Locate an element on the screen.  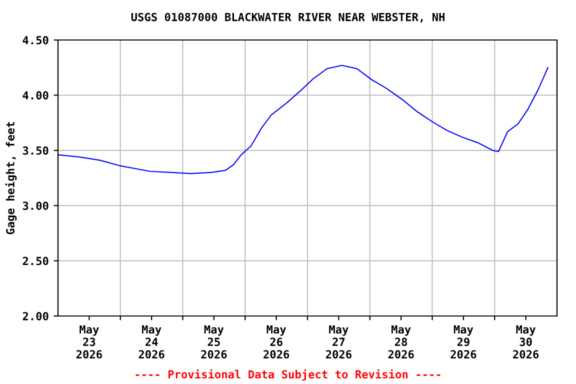
x-tick-label: May 29 2026 is located at coordinates (463, 342).